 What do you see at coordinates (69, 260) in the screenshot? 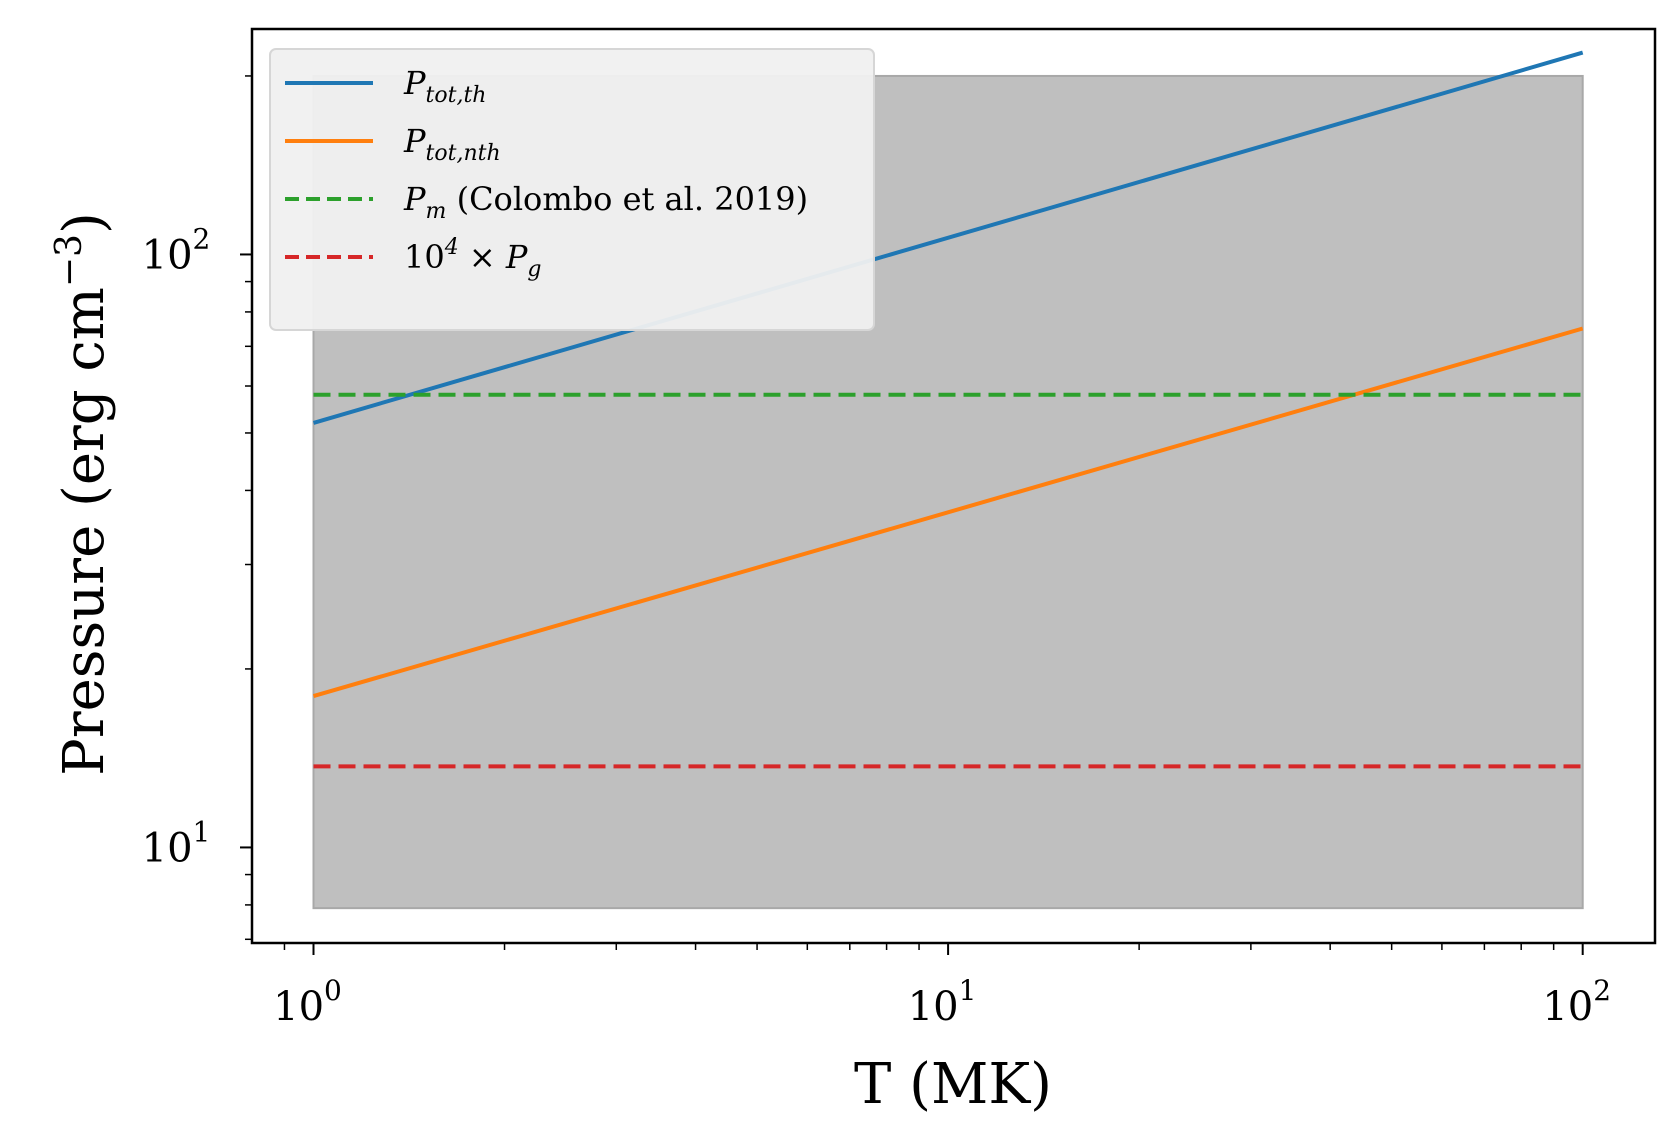
I see `y-axis-title-exponent: −3` at bounding box center [69, 260].